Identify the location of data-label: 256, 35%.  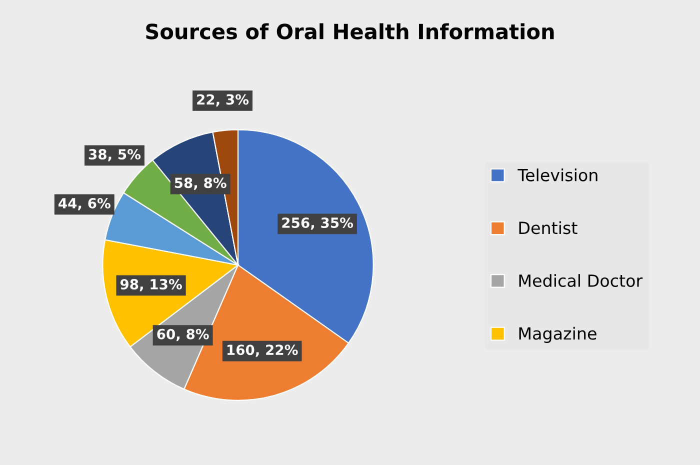
(318, 223).